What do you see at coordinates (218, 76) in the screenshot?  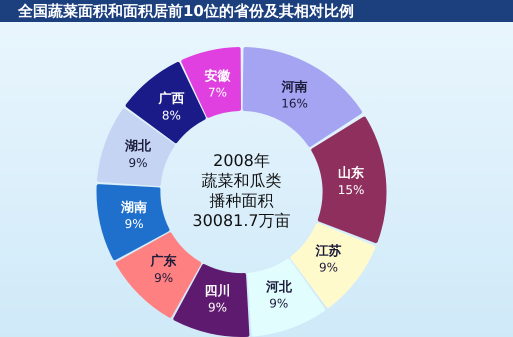 I see `slice-label: 安徽` at bounding box center [218, 76].